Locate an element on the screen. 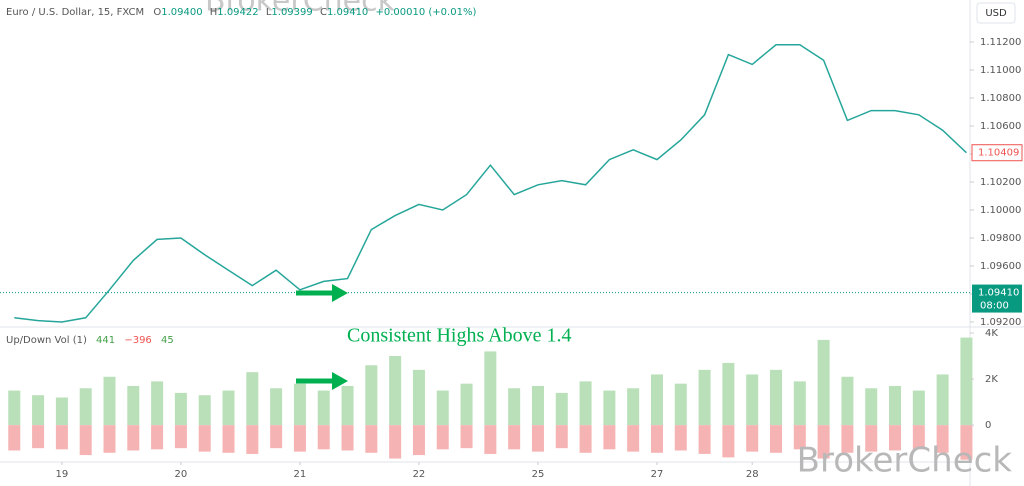  currency-box is located at coordinates (996, 13).